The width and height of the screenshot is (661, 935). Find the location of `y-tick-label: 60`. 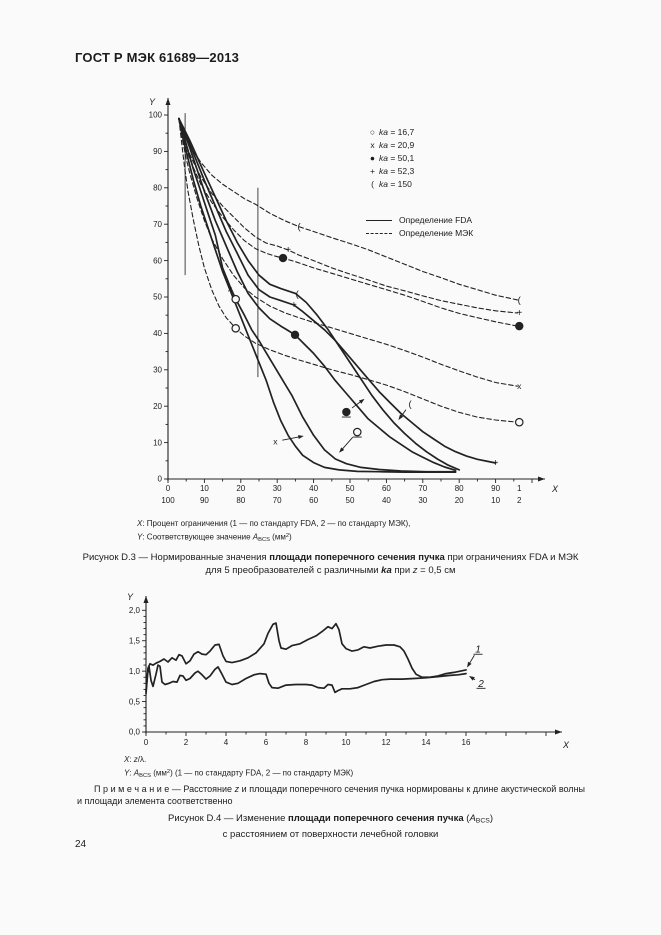

y-tick-label: 60 is located at coordinates (157, 260).